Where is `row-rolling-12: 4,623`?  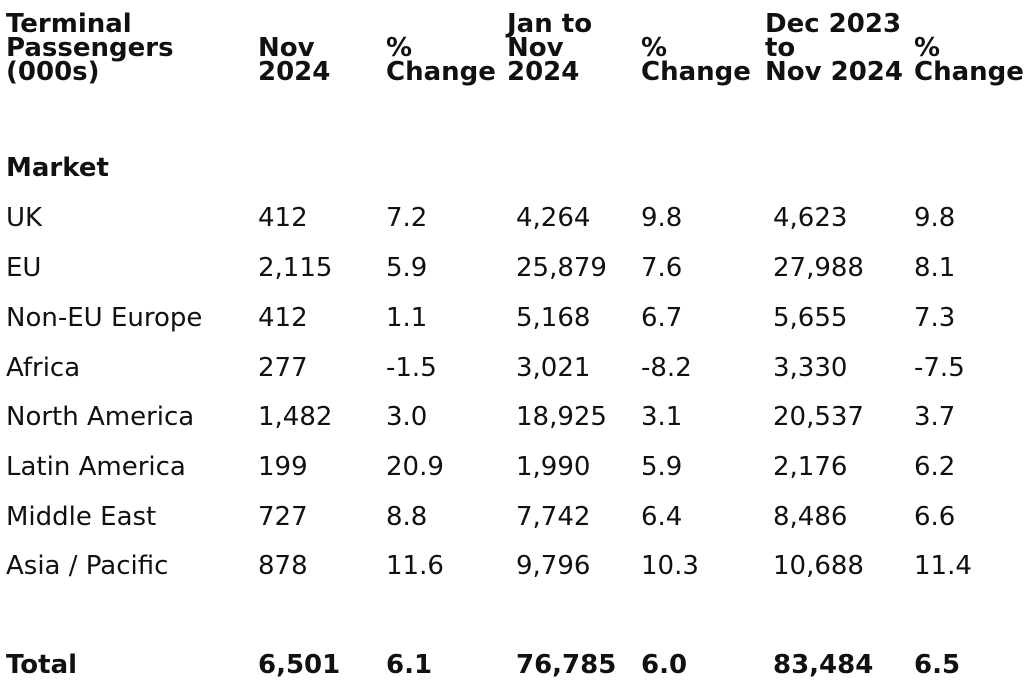 row-rolling-12: 4,623 is located at coordinates (810, 218).